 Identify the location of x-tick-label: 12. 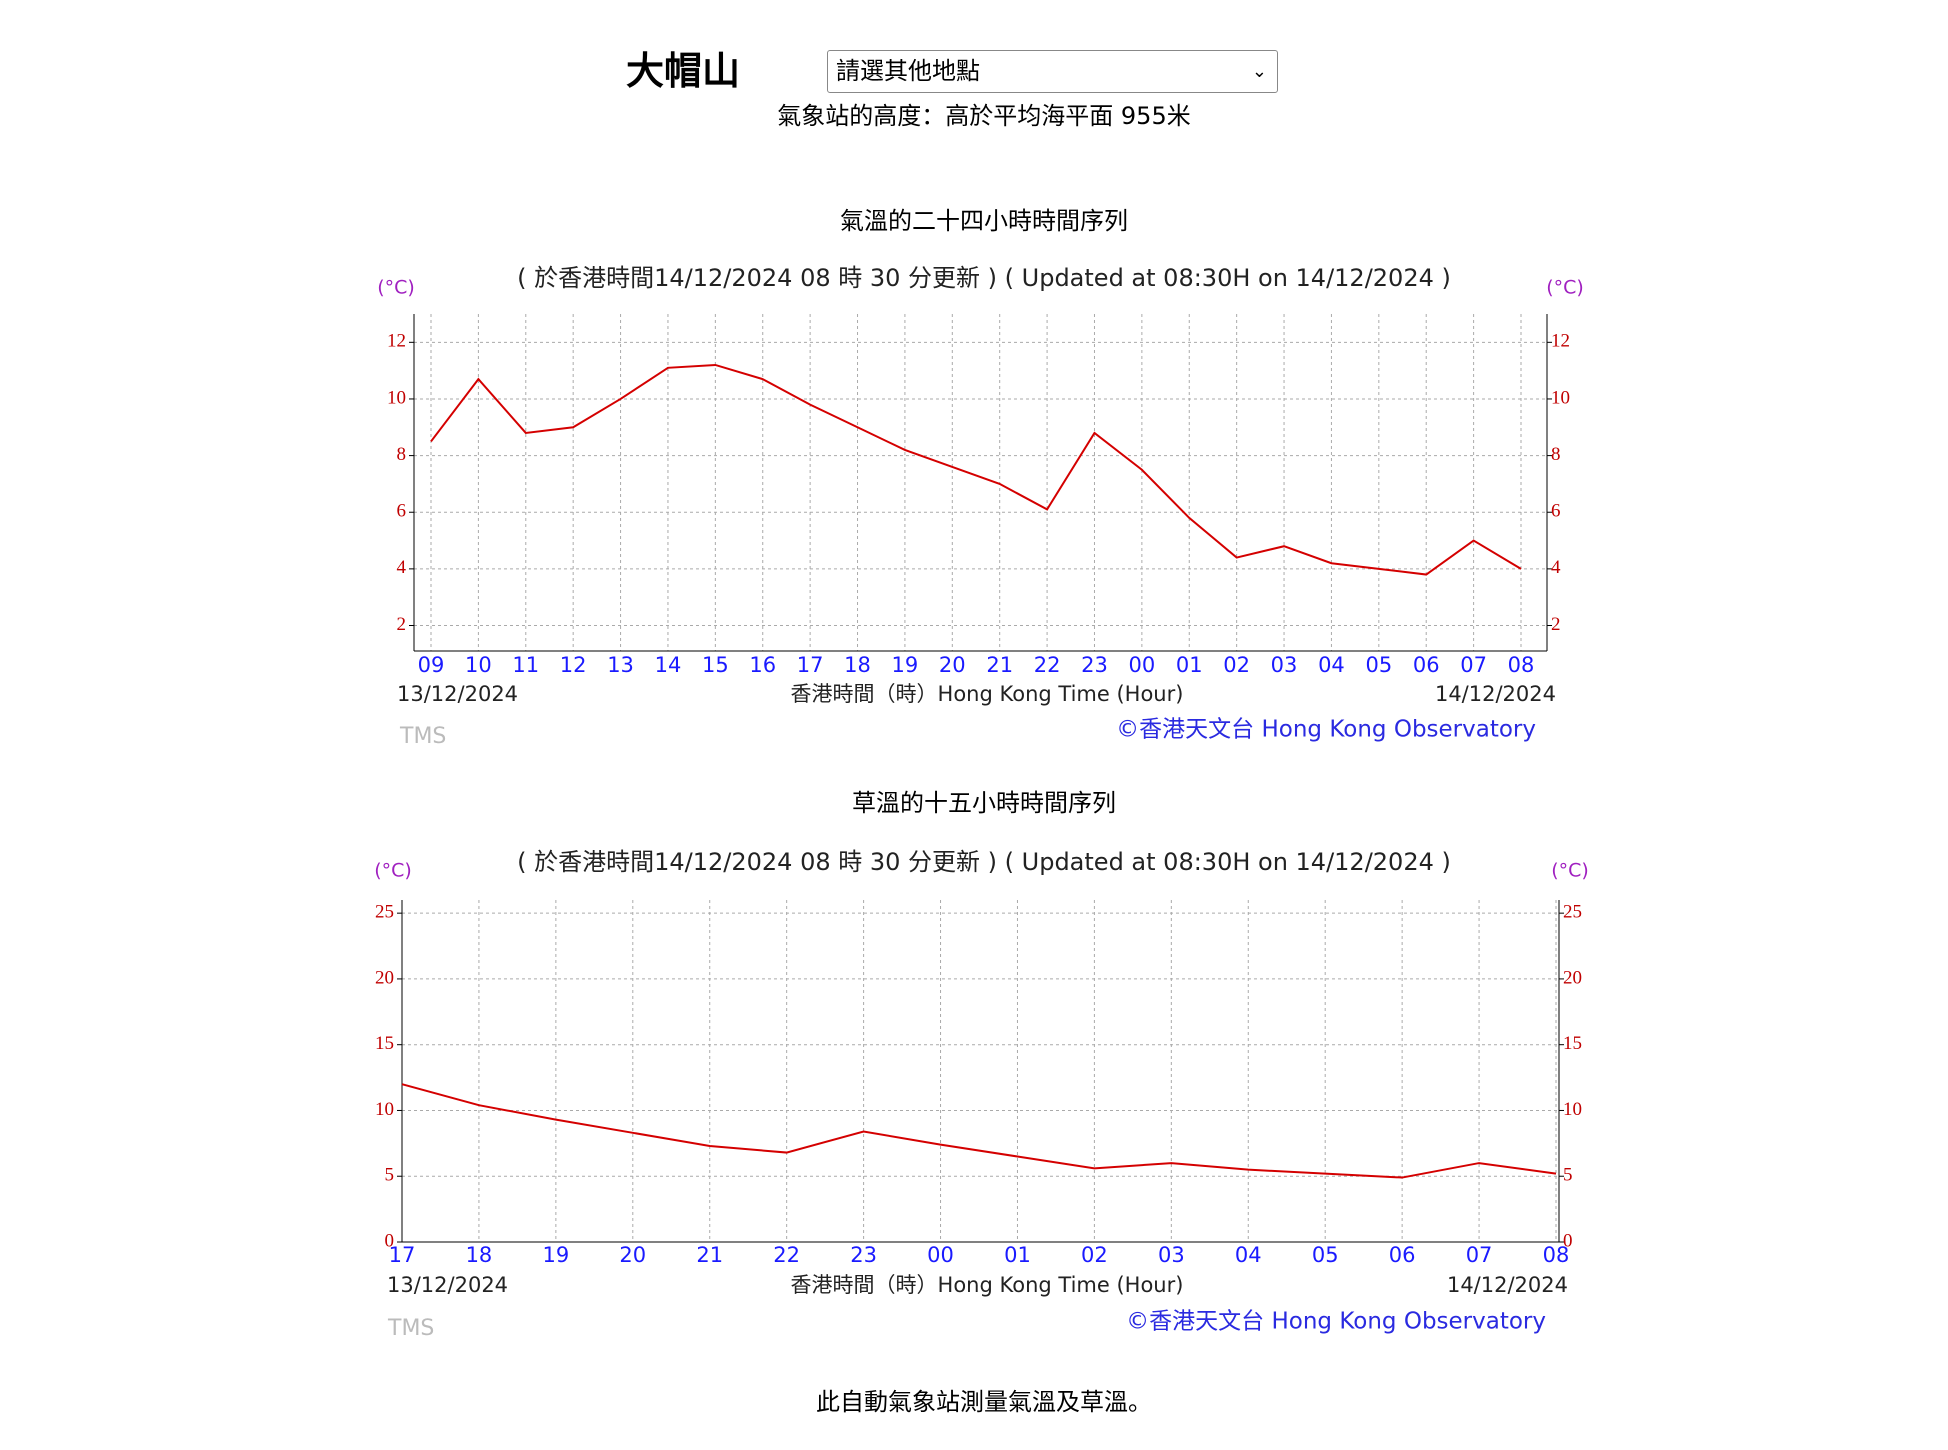
(573, 665).